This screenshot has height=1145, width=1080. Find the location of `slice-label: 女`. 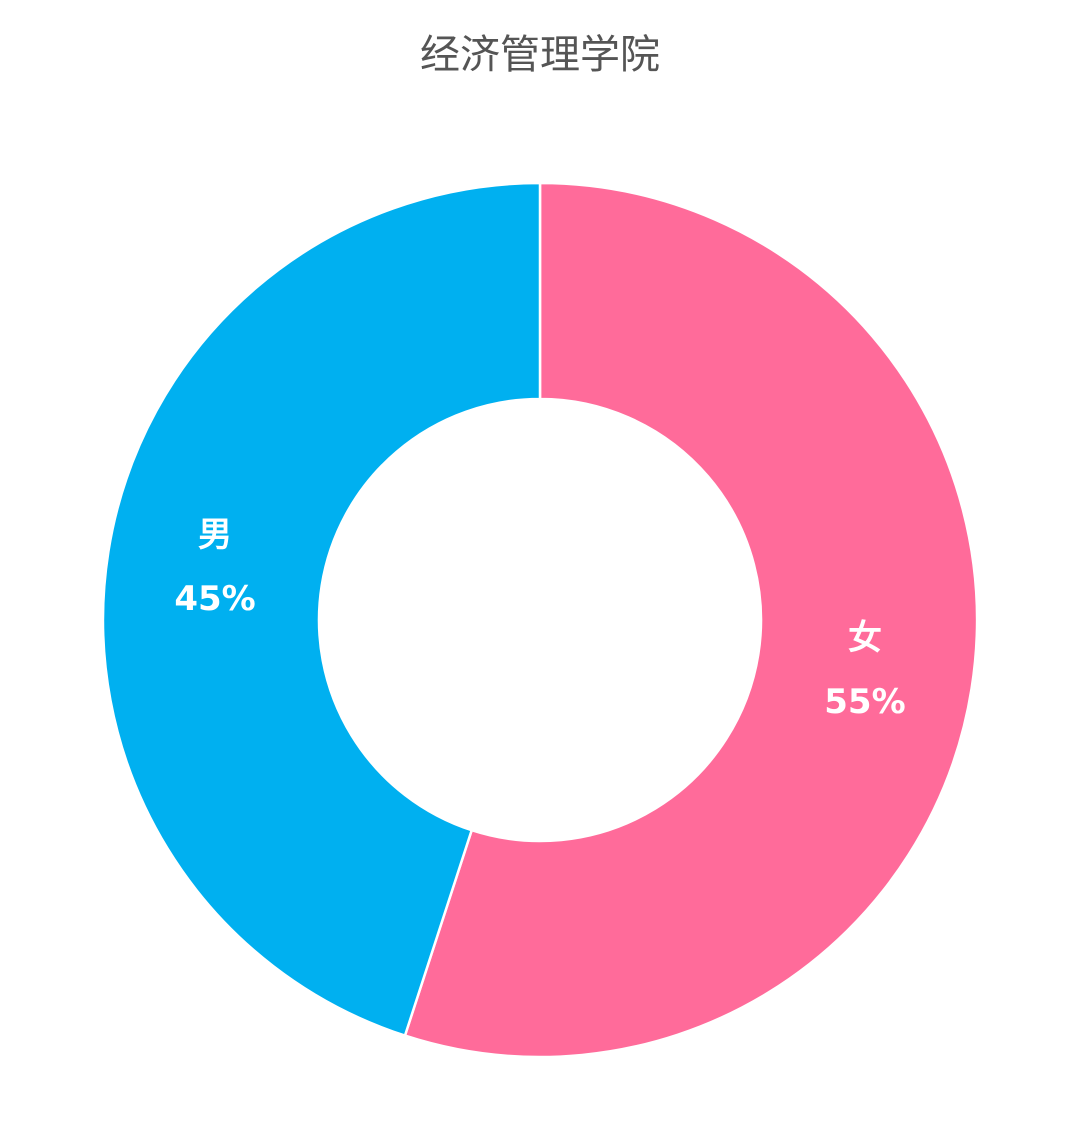

slice-label: 女 is located at coordinates (865, 638).